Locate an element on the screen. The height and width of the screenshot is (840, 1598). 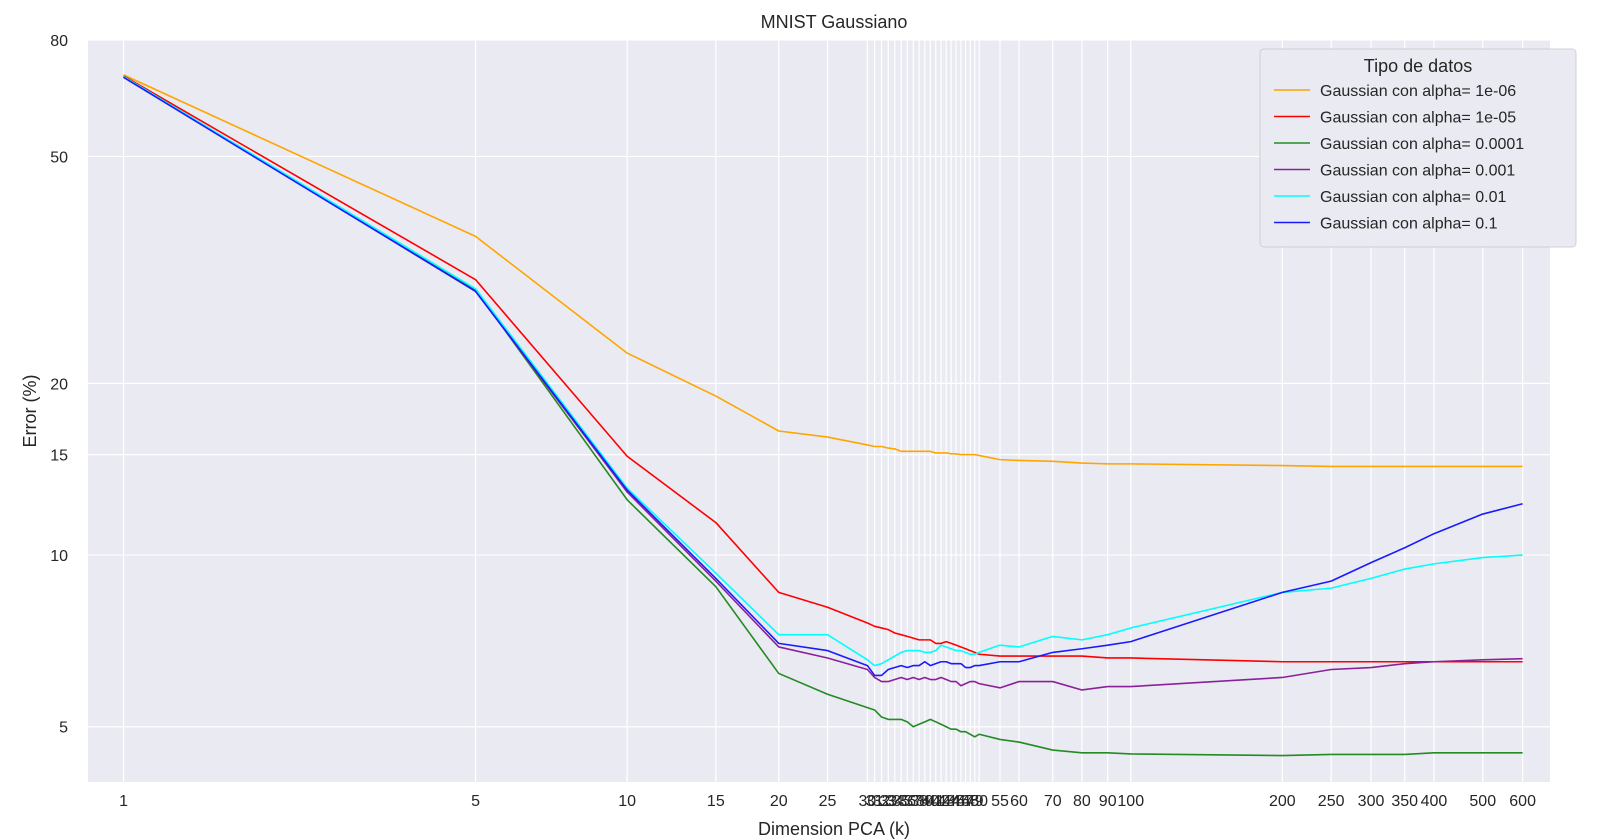
x-tick-label: 48 is located at coordinates (970, 801).